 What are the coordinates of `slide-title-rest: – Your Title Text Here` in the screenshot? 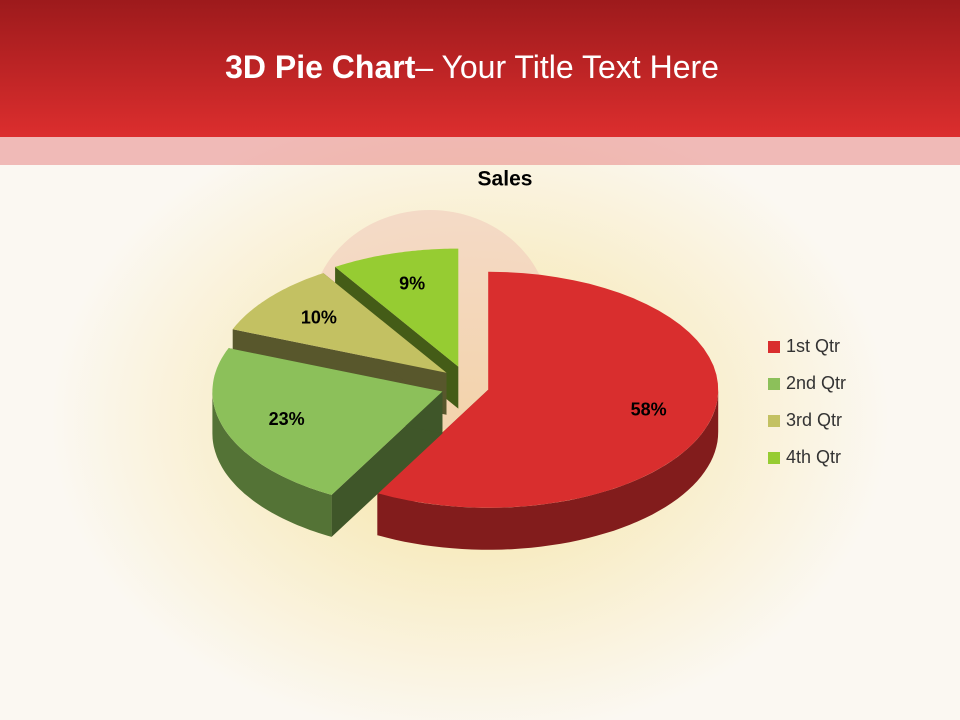 It's located at (567, 67).